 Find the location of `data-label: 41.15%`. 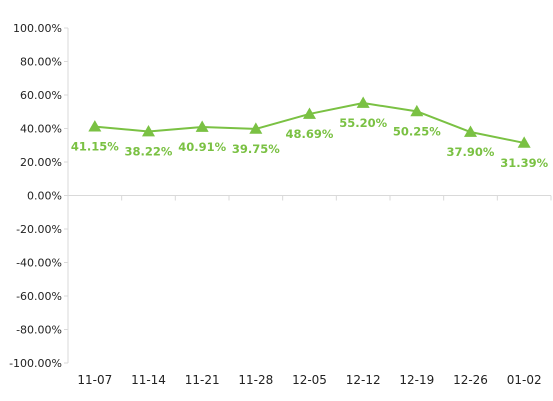

data-label: 41.15% is located at coordinates (95, 147).